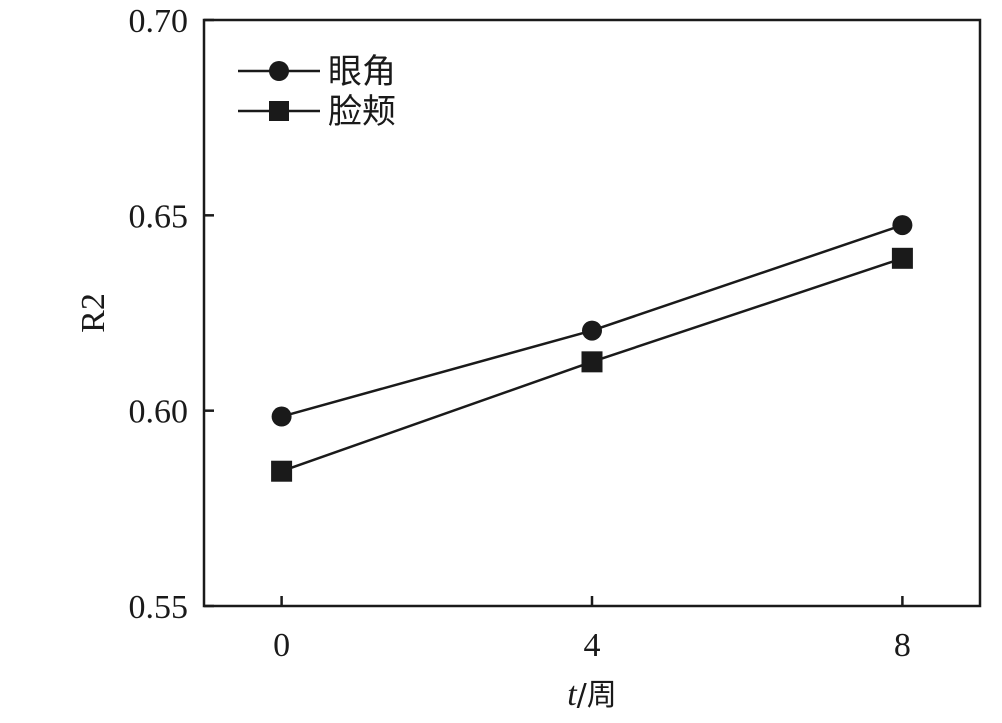 The width and height of the screenshot is (1002, 723). Describe the element at coordinates (362, 72) in the screenshot. I see `legend-label-eye-corner: 眼角` at that location.